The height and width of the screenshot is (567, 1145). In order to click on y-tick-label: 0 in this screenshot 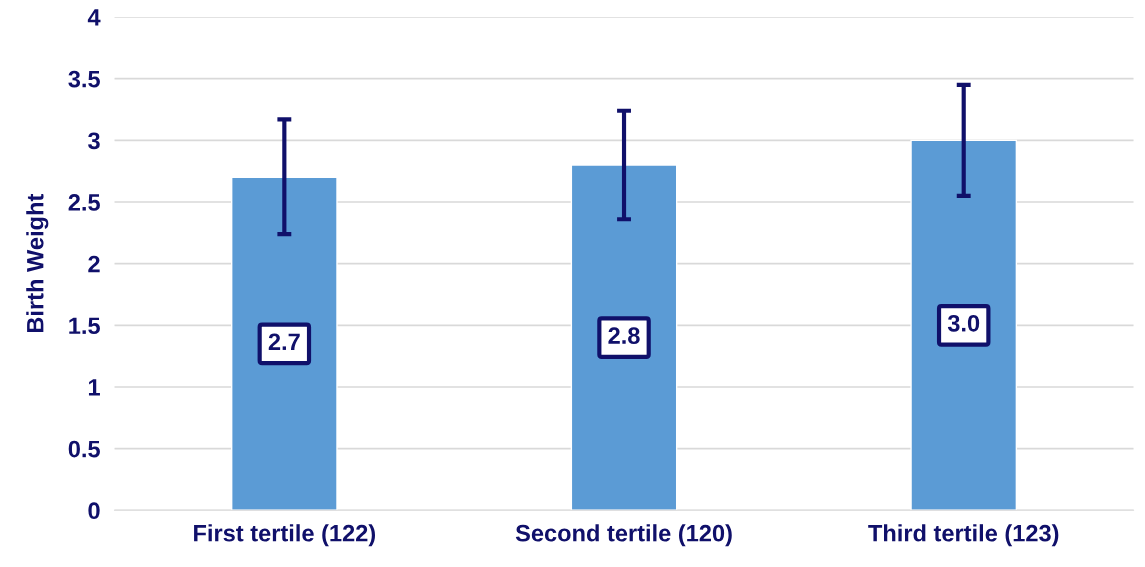, I will do `click(94, 511)`.